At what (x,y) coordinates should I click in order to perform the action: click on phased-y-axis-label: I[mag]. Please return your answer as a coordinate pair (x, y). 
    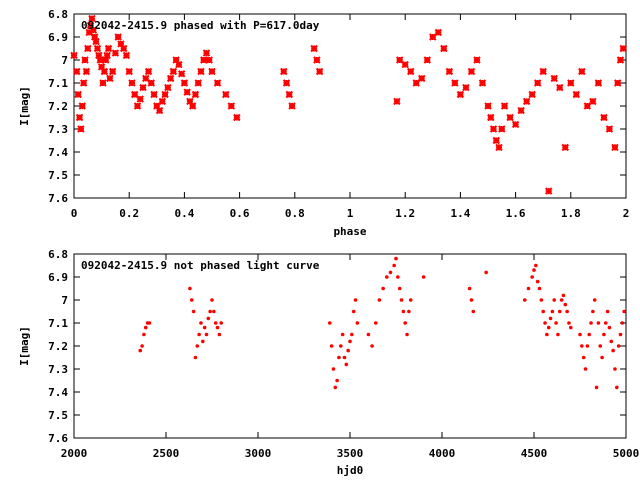
    Looking at the image, I should click on (24, 106).